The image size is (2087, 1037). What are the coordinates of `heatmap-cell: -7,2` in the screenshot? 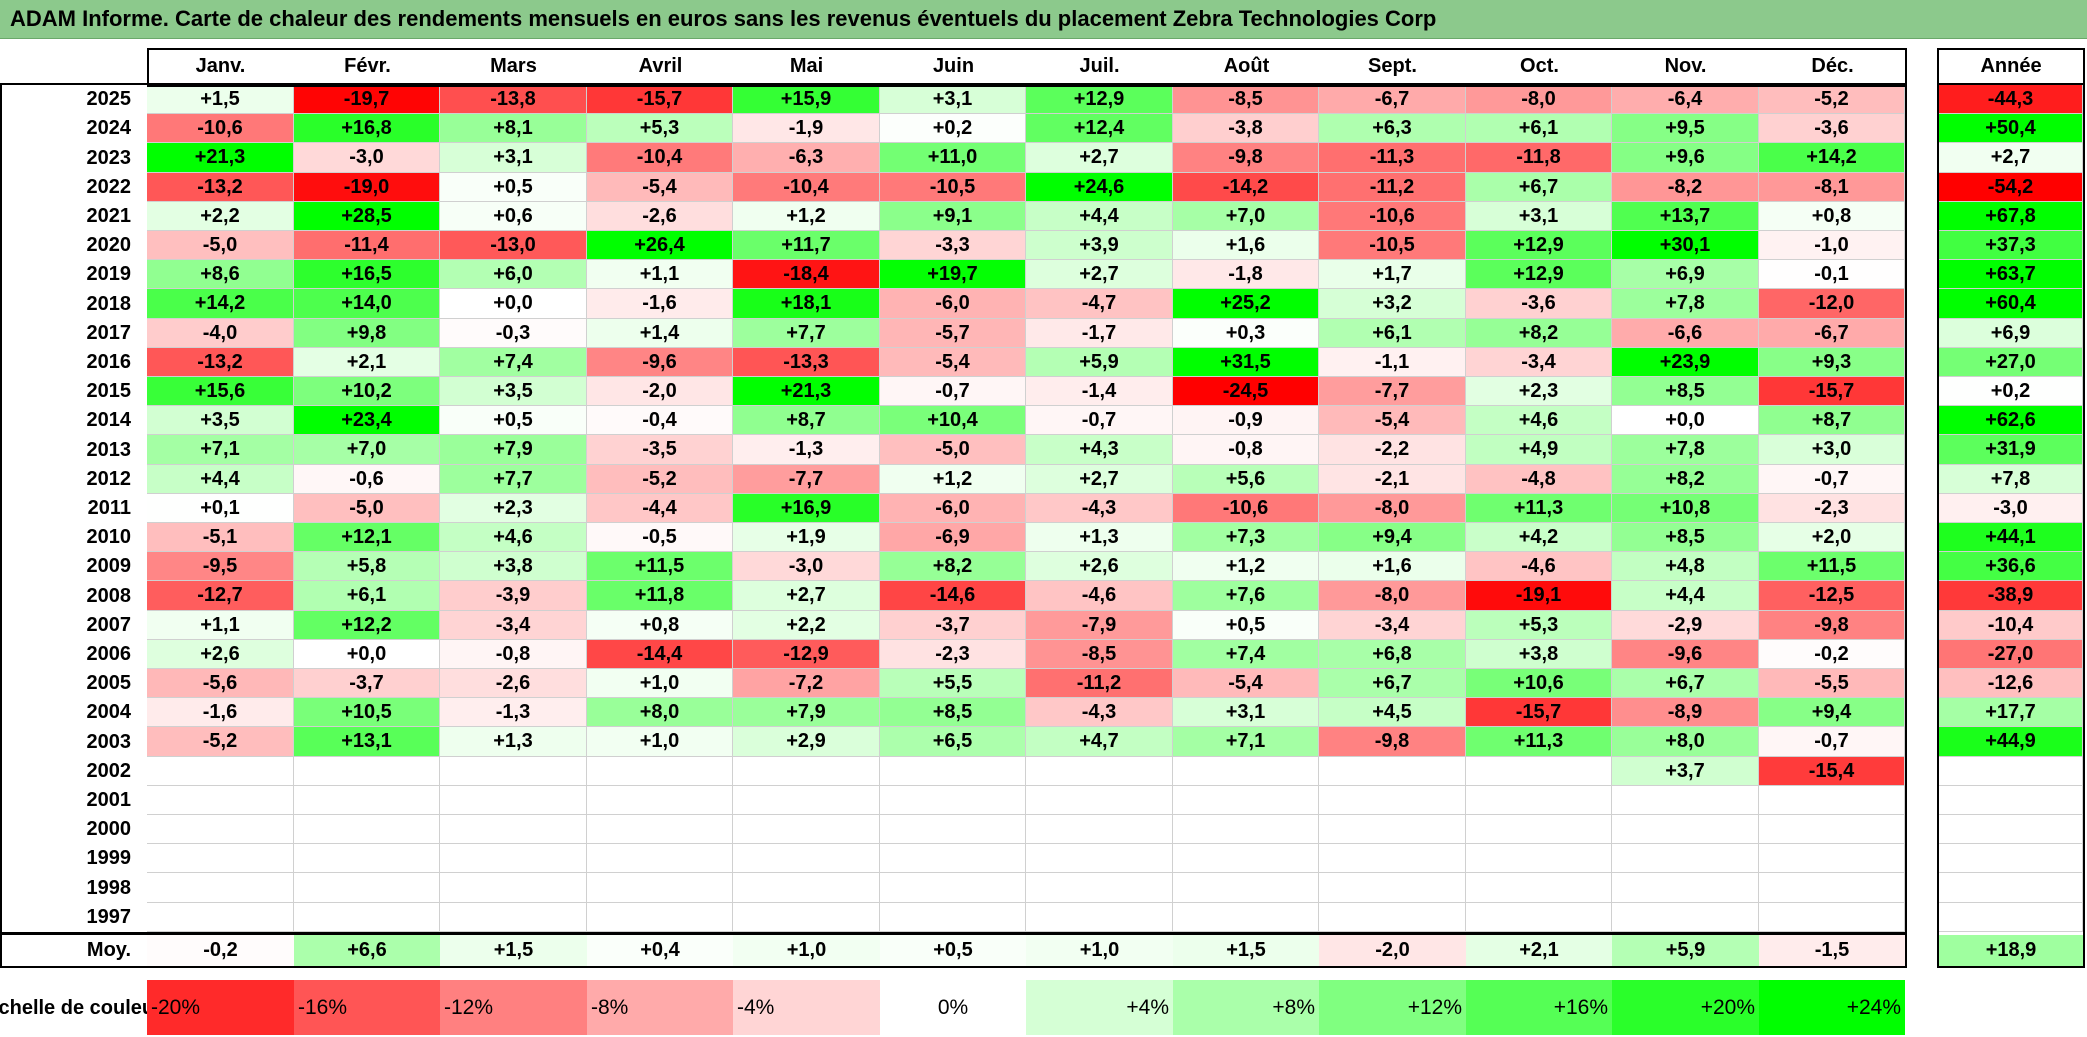 It's located at (806, 683).